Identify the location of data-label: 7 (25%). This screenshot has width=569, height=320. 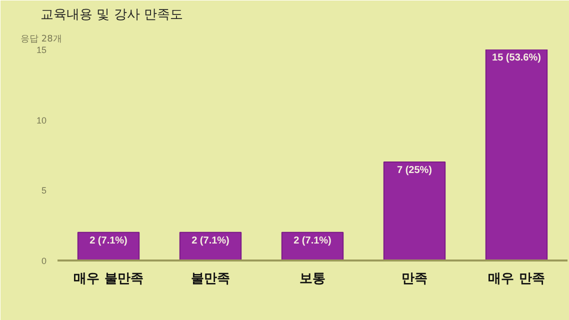
(414, 170).